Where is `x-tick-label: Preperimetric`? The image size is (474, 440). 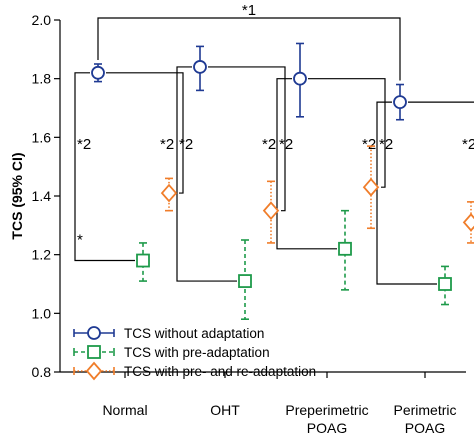 x-tick-label: Preperimetric is located at coordinates (326, 410).